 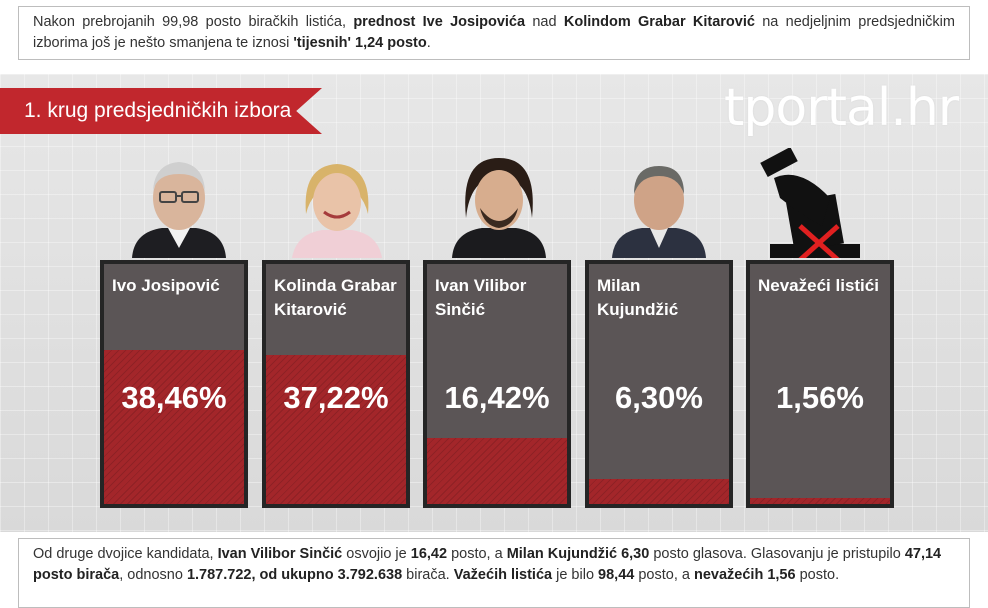 I want to click on candidate-name-line: Ivo Josipović, so click(x=166, y=285).